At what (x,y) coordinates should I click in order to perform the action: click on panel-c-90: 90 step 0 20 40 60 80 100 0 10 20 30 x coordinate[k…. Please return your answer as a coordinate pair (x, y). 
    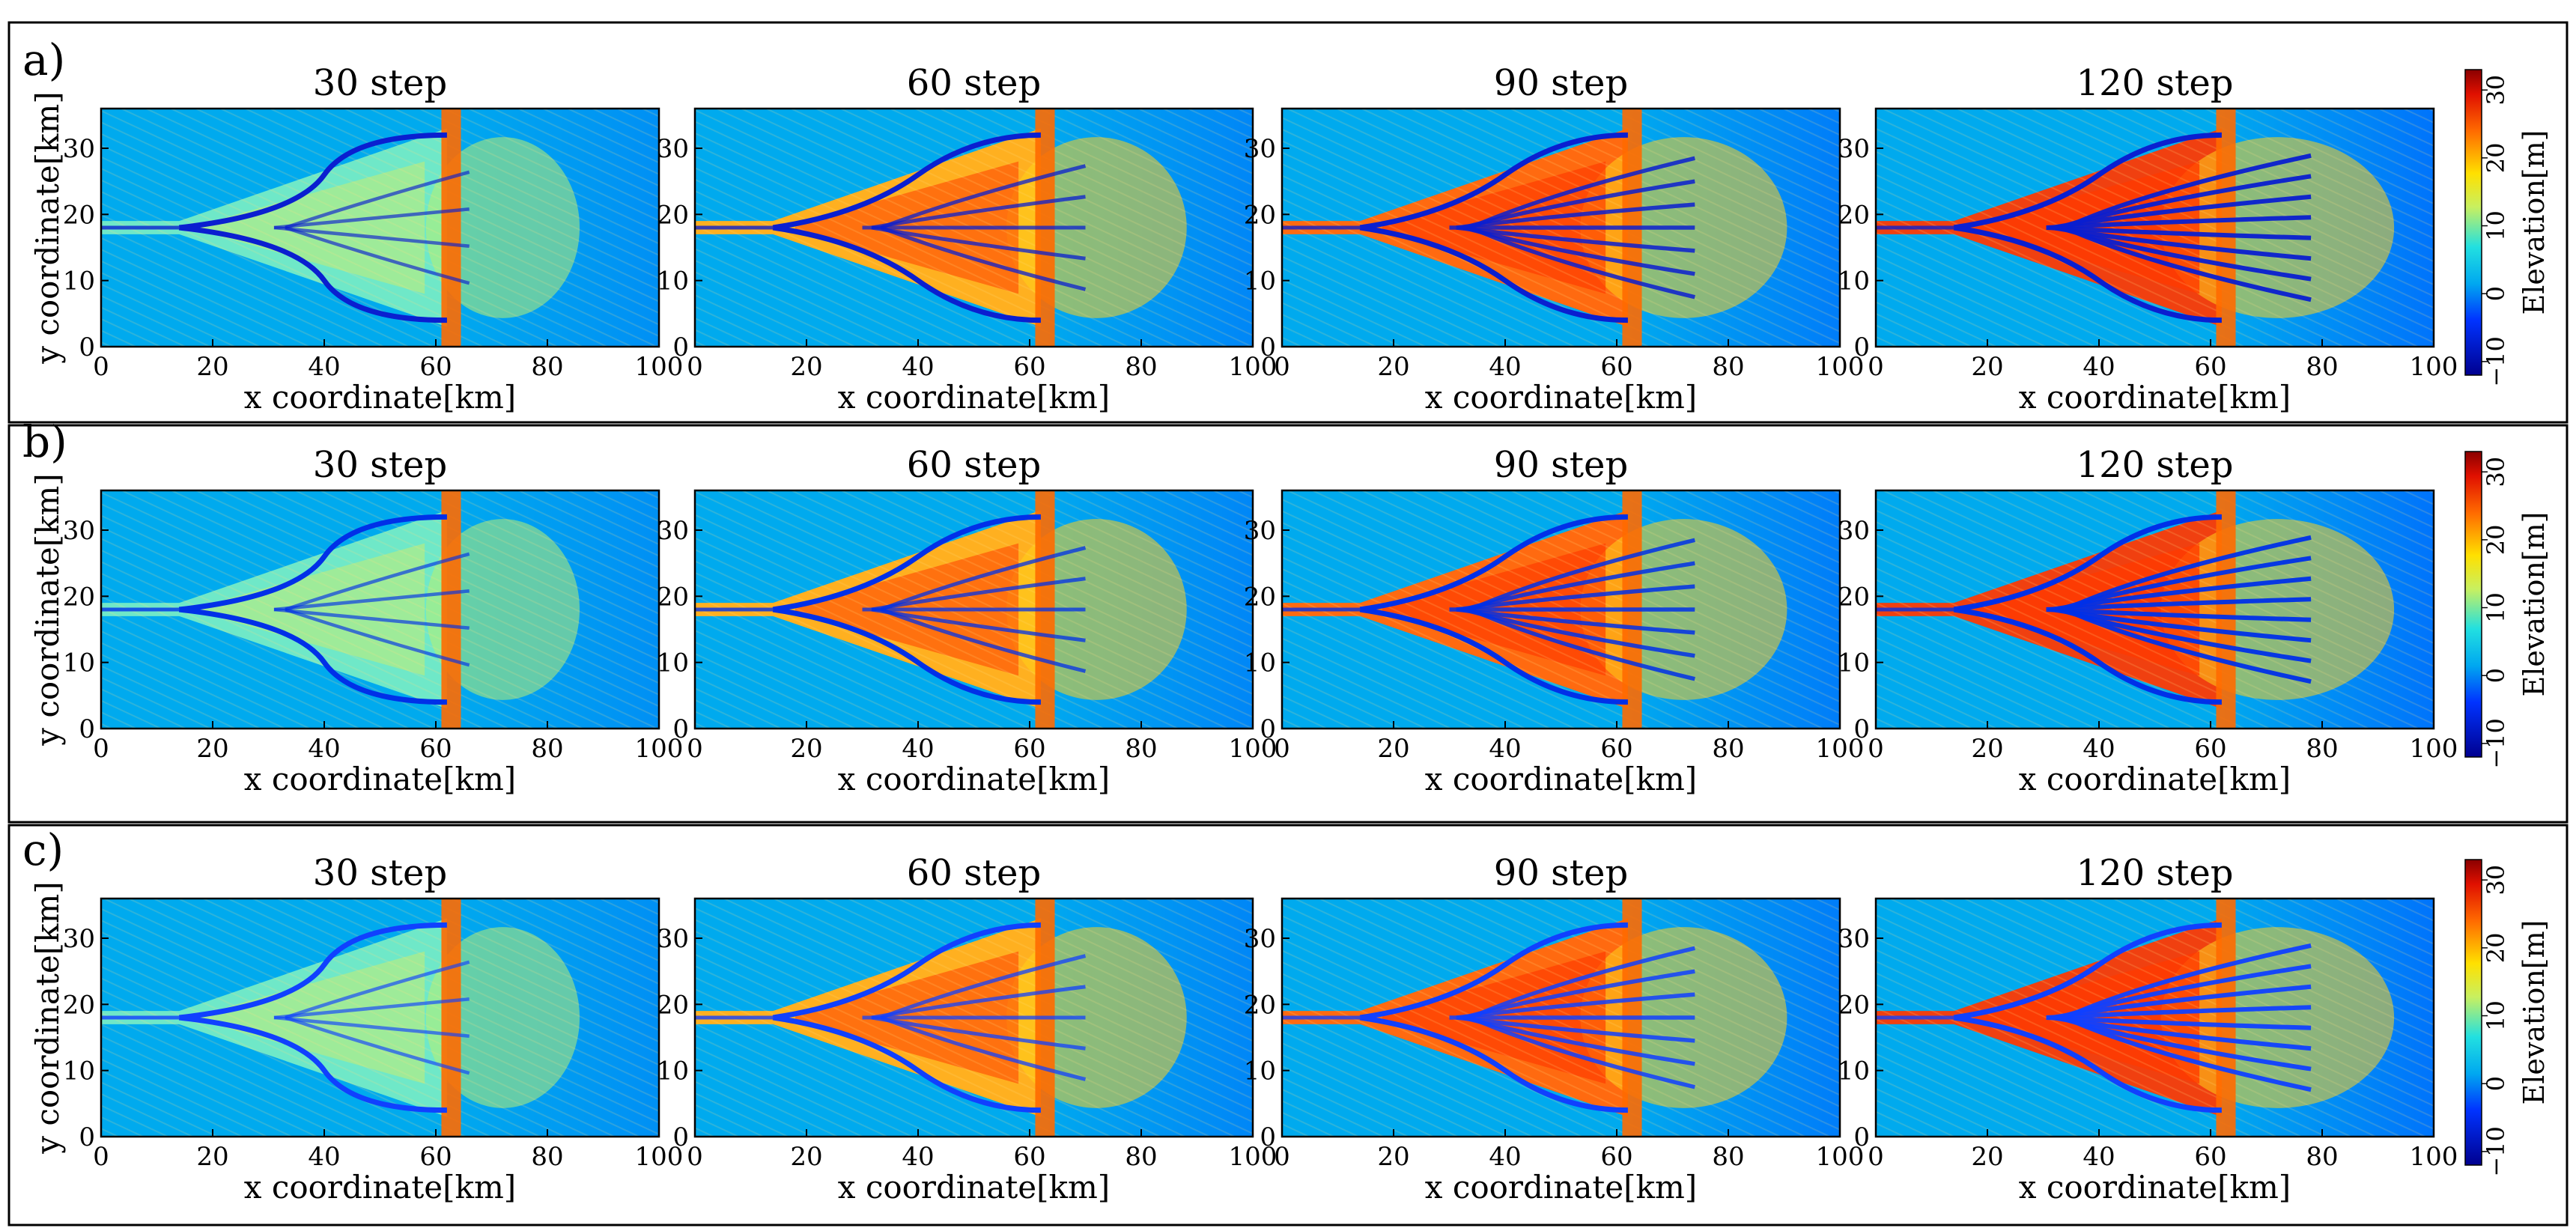
    Looking at the image, I should click on (1554, 1029).